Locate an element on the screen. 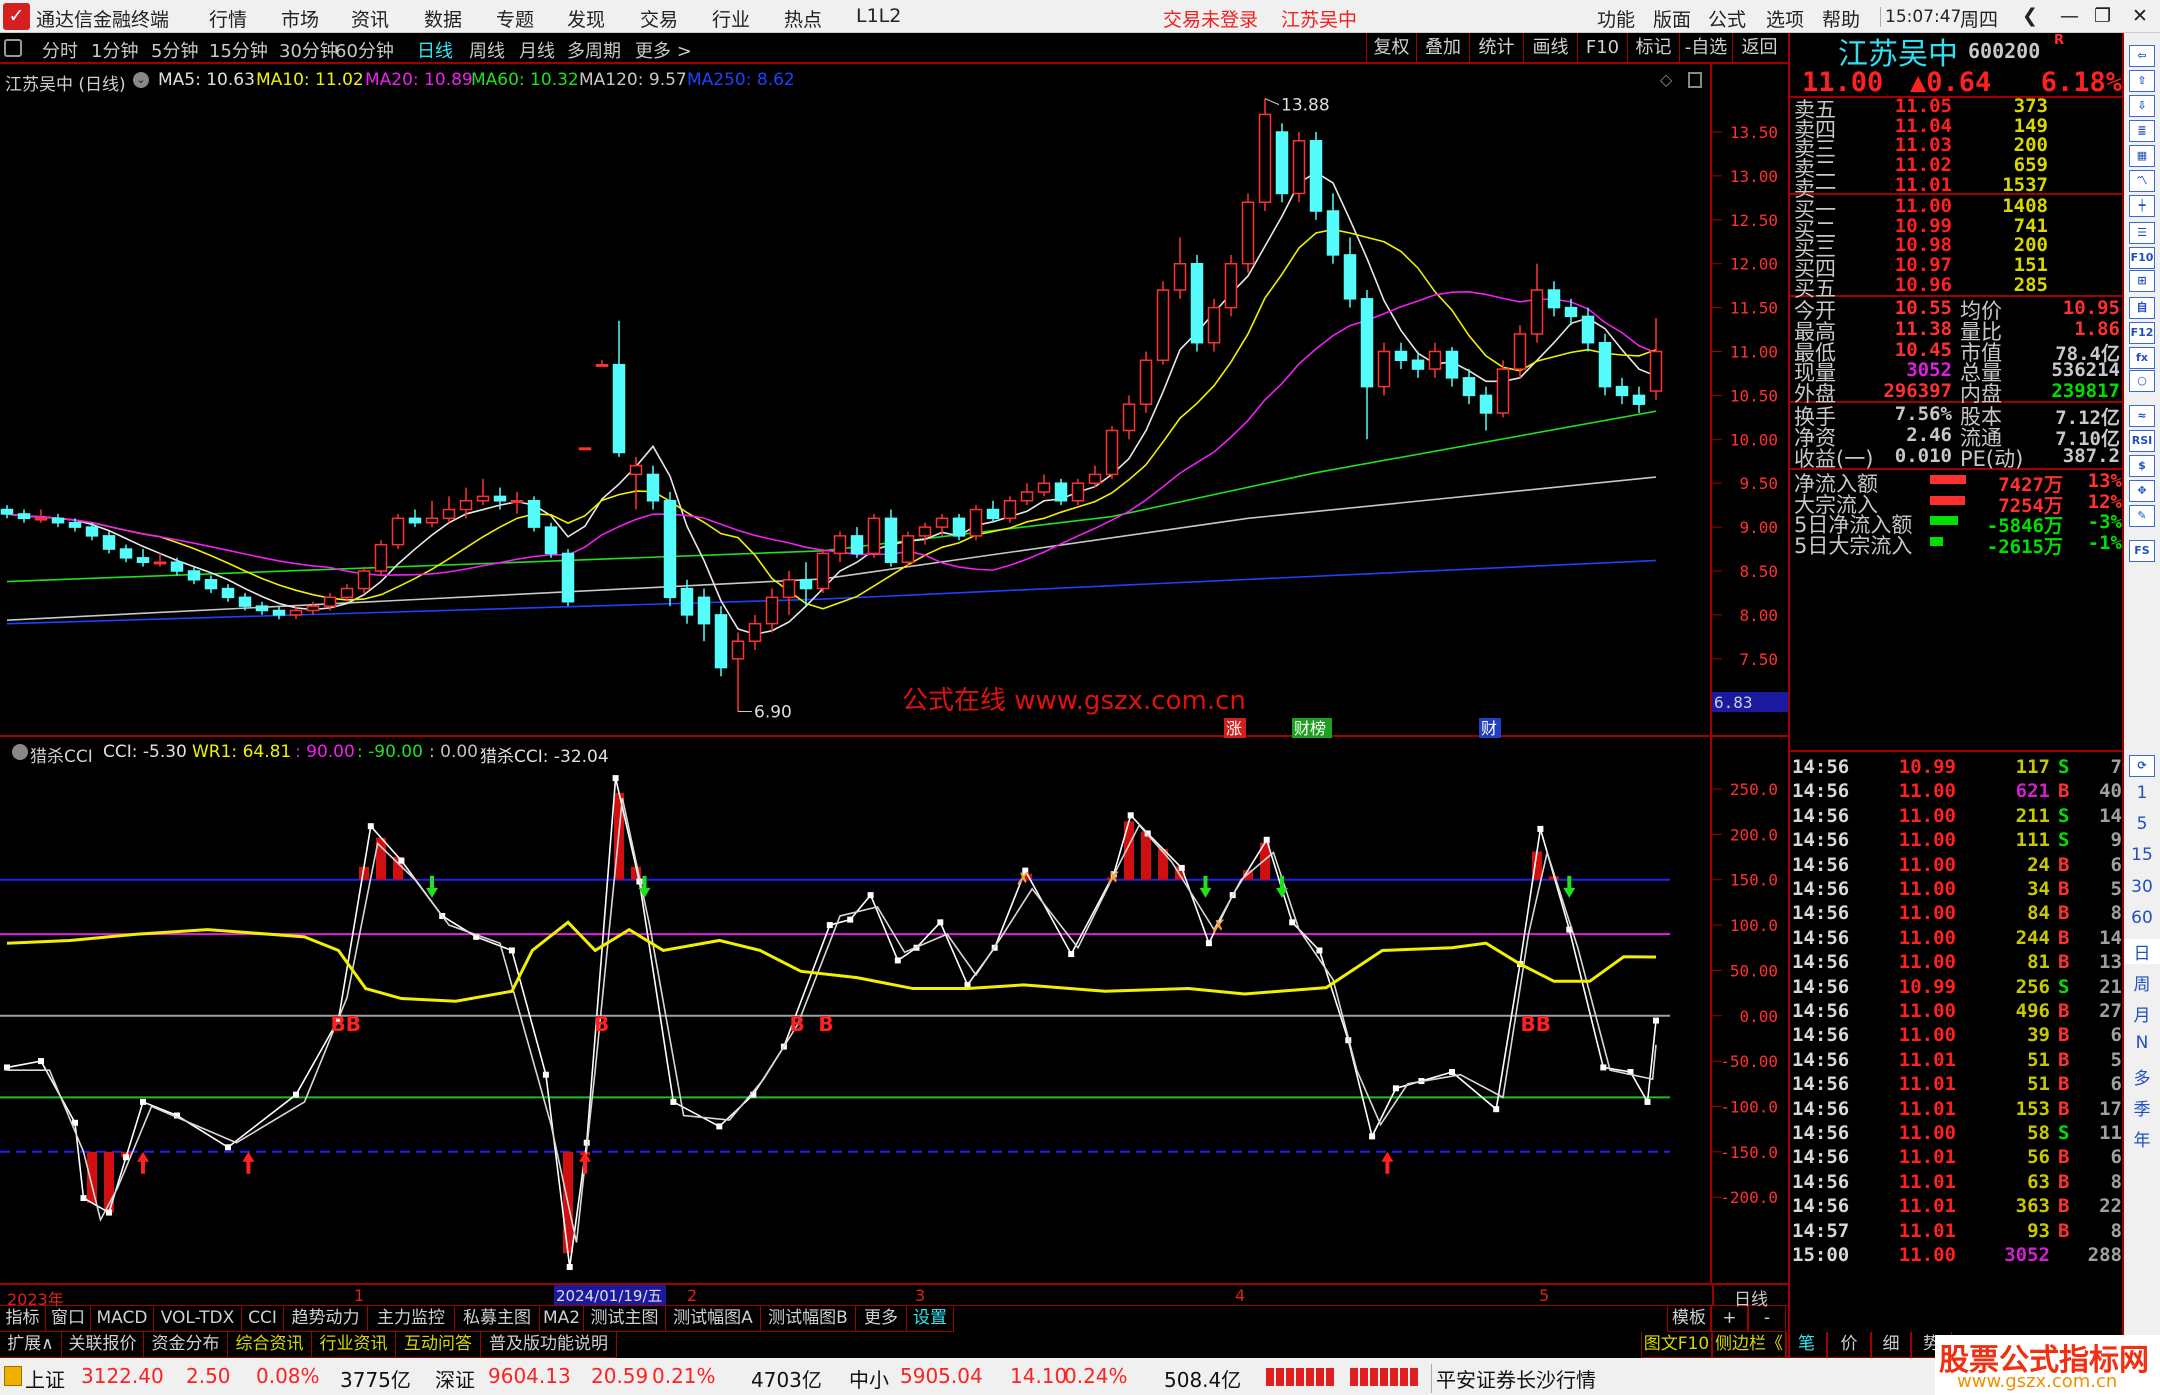  menu-3: 数据 is located at coordinates (443, 20).